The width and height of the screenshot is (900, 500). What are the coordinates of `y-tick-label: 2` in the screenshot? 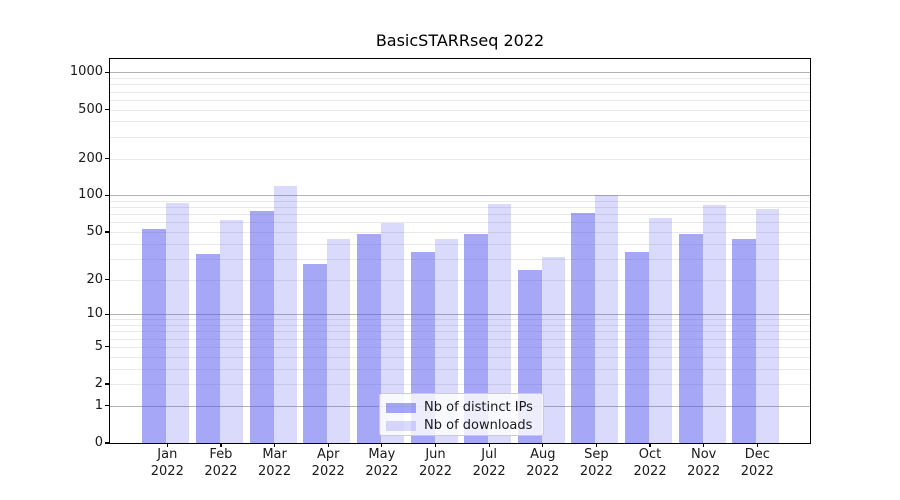 It's located at (98, 384).